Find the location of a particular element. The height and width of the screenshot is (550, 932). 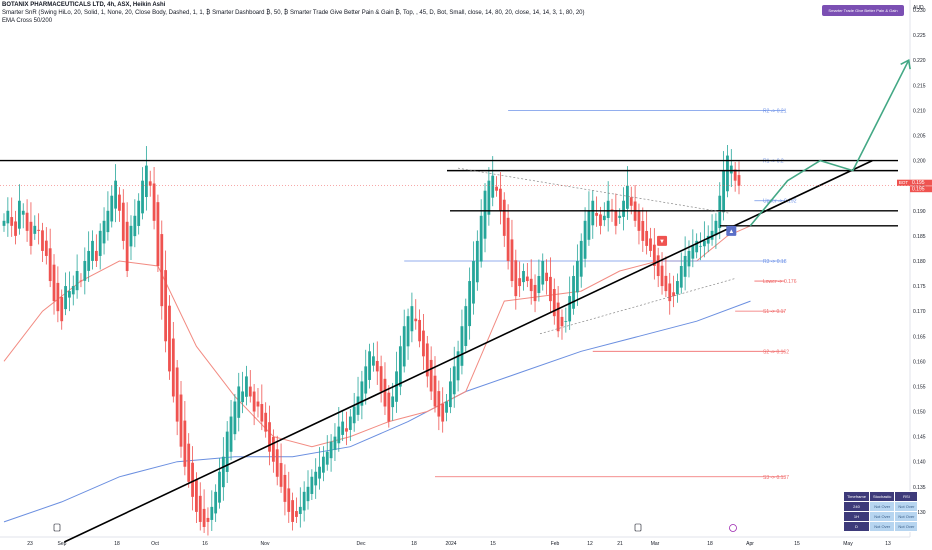

promo-badge: Smarter Trade Give Better Pain & Gain is located at coordinates (863, 10).